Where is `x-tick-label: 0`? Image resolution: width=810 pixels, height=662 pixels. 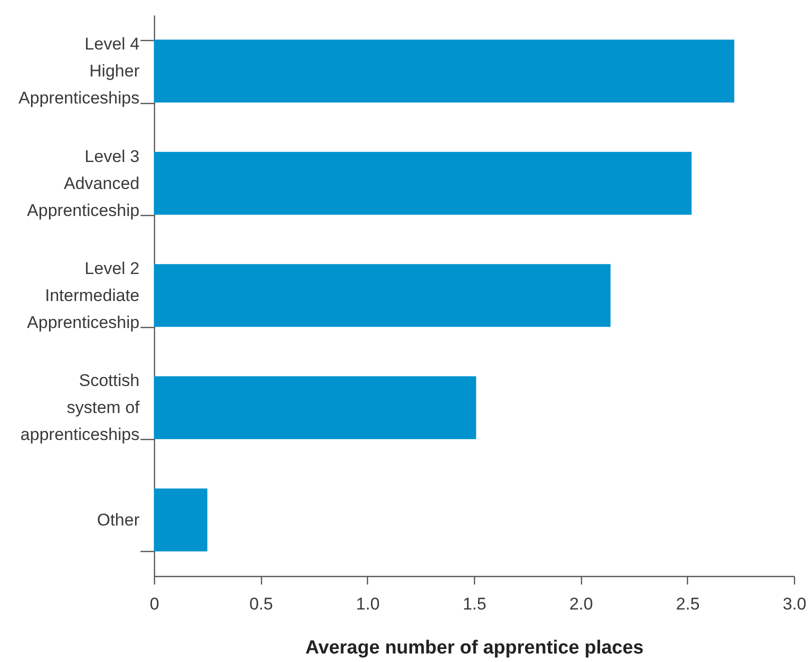
x-tick-label: 0 is located at coordinates (155, 604).